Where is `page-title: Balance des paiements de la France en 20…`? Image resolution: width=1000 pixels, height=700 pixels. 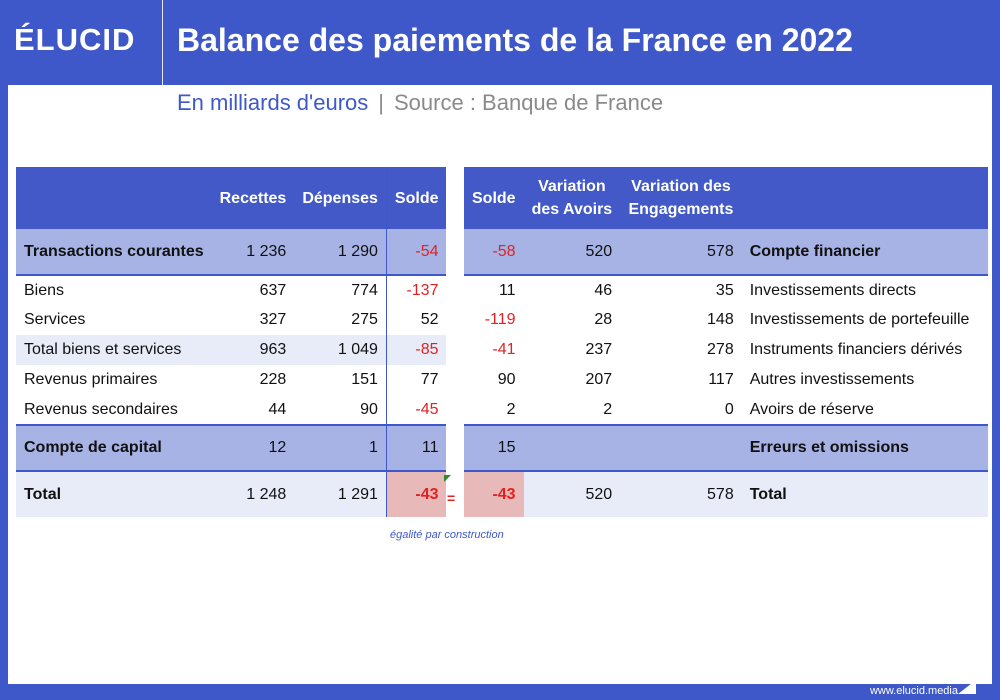
page-title: Balance des paiements de la France en 20… is located at coordinates (515, 40).